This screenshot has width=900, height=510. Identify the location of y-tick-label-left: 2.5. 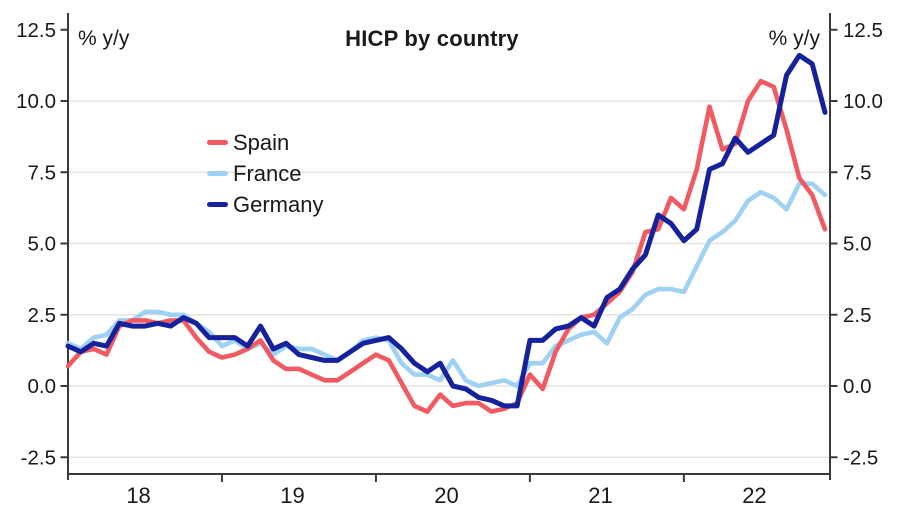
(42, 315).